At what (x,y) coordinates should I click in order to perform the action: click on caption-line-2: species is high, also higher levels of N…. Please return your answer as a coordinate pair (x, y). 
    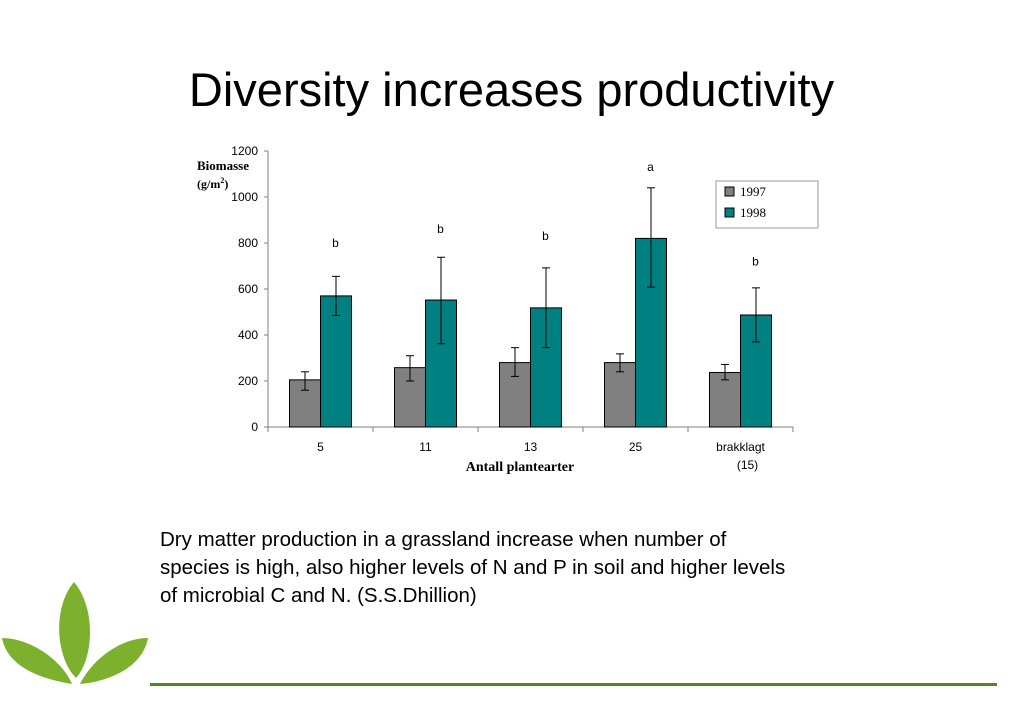
    Looking at the image, I should click on (473, 567).